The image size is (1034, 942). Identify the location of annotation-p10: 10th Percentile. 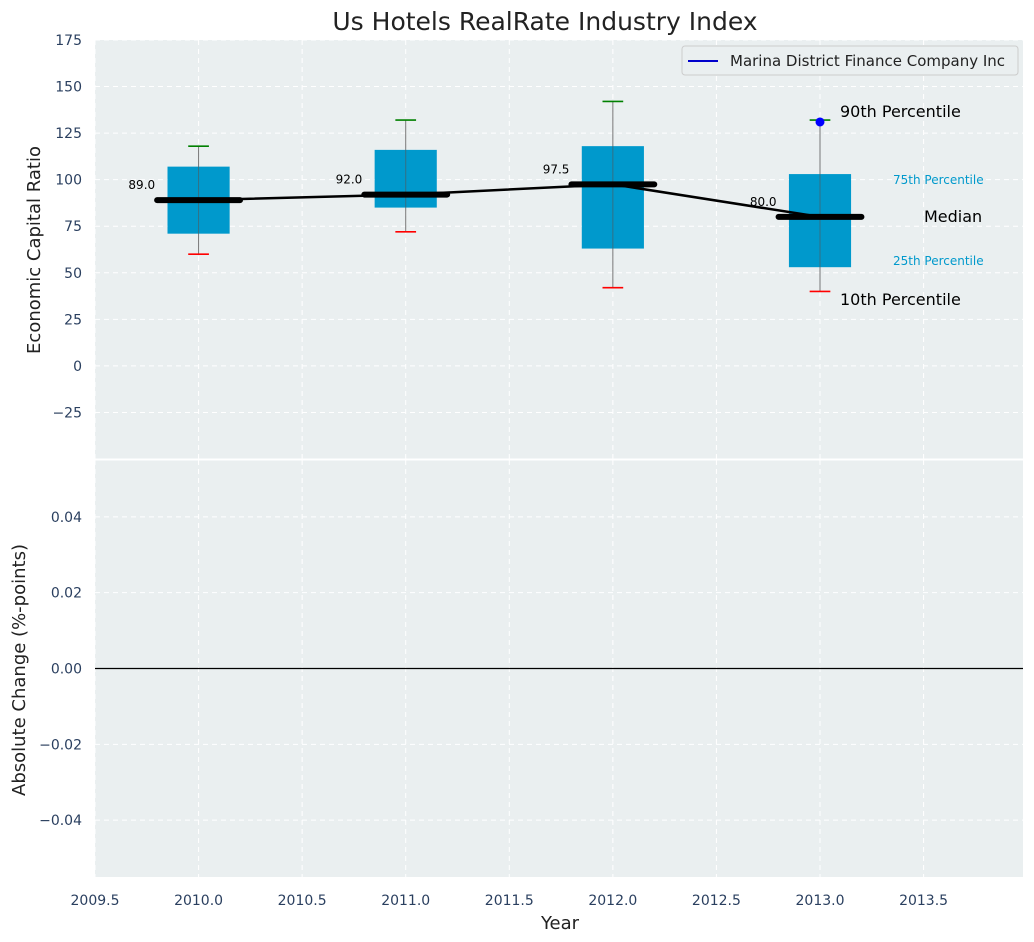
(900, 299).